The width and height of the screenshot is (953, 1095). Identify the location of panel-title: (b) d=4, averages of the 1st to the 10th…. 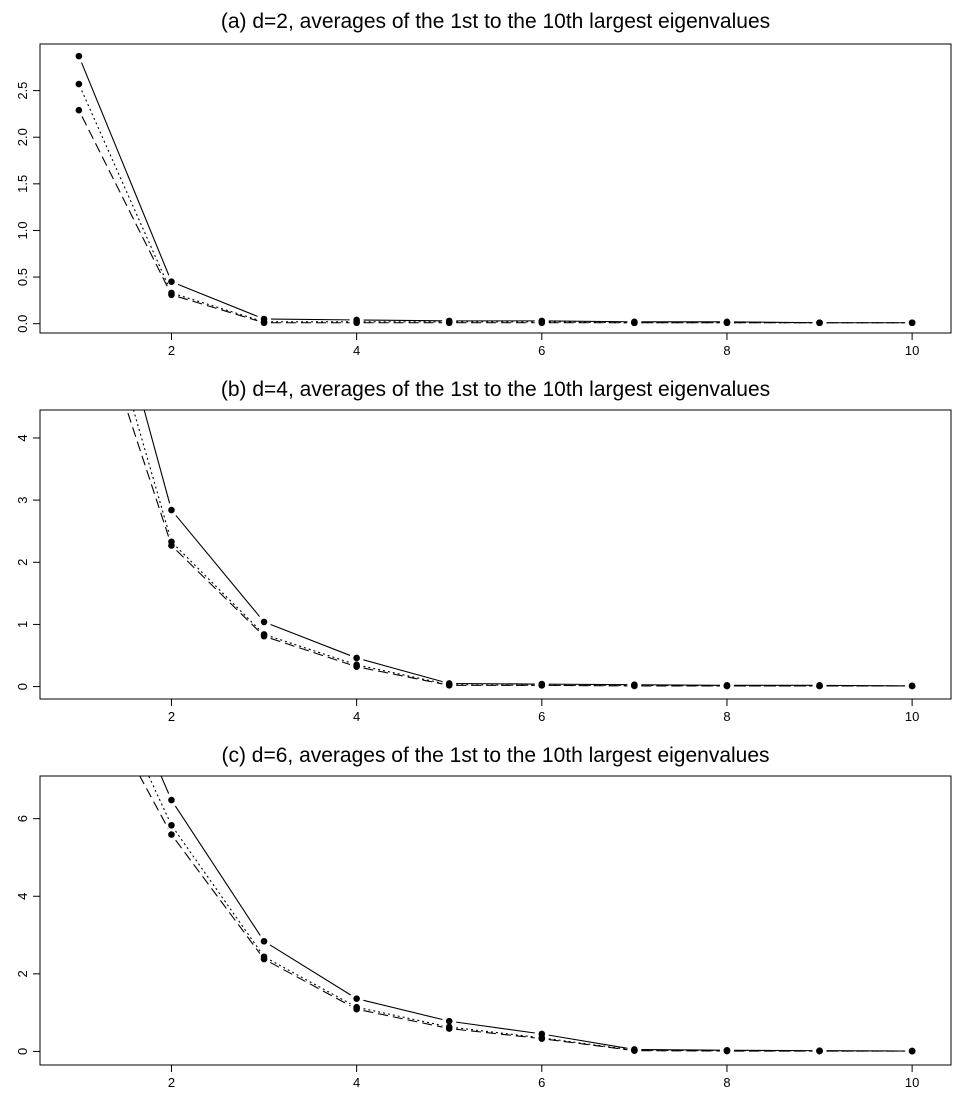
(495, 389).